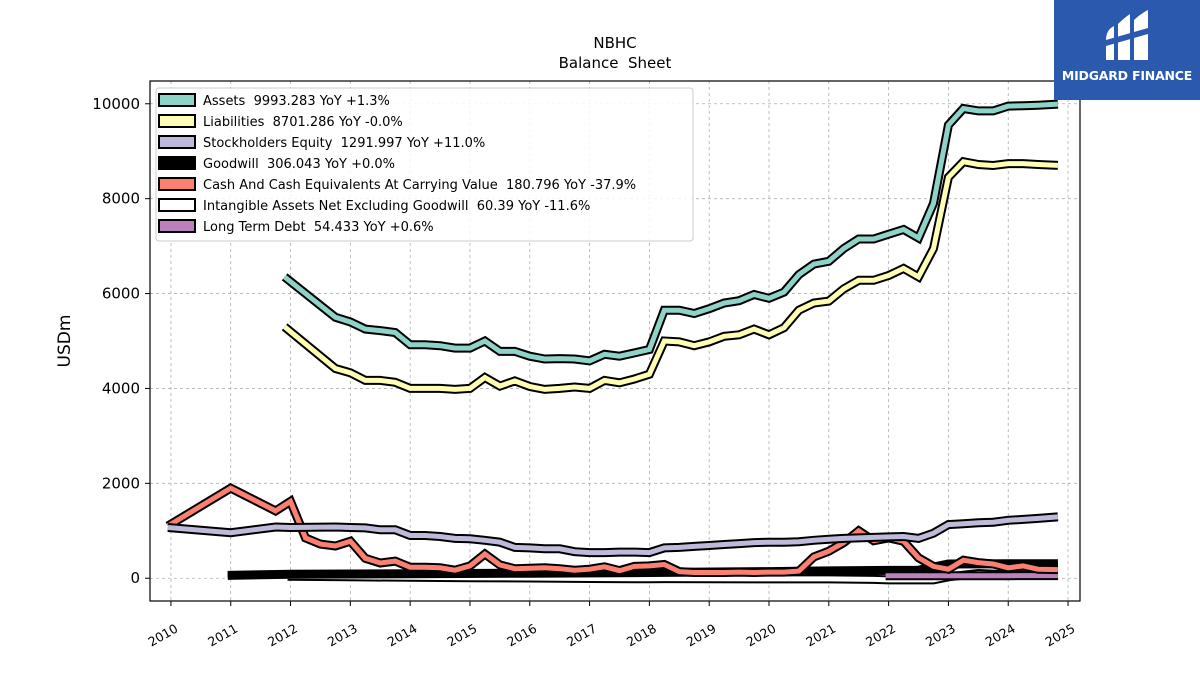 This screenshot has height=675, width=1200. Describe the element at coordinates (641, 635) in the screenshot. I see `x-tick-label: 2018` at that location.